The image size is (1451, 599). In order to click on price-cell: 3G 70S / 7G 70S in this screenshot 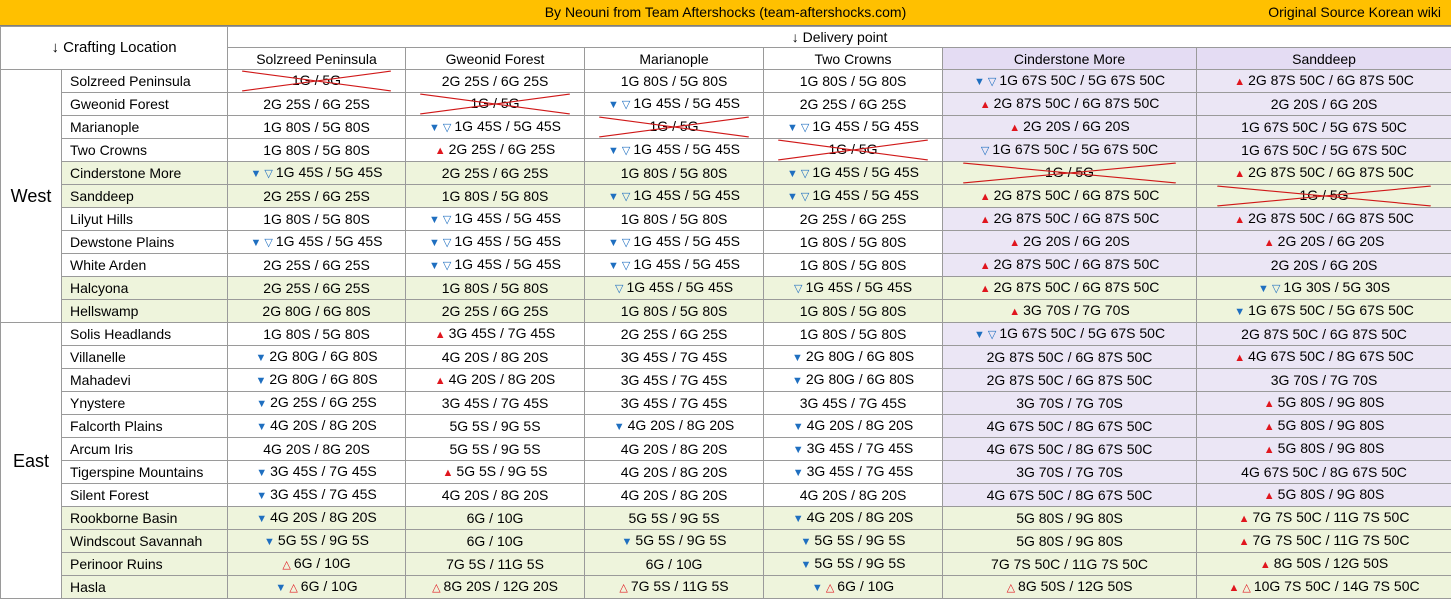, I will do `click(1324, 380)`.